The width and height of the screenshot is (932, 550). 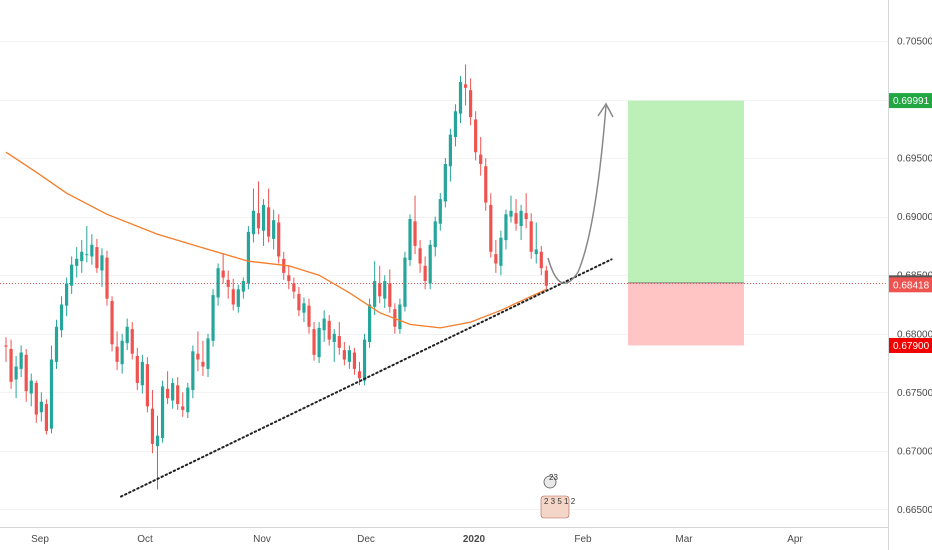 I want to click on price-tick-label: 0.70500, so click(x=914, y=41).